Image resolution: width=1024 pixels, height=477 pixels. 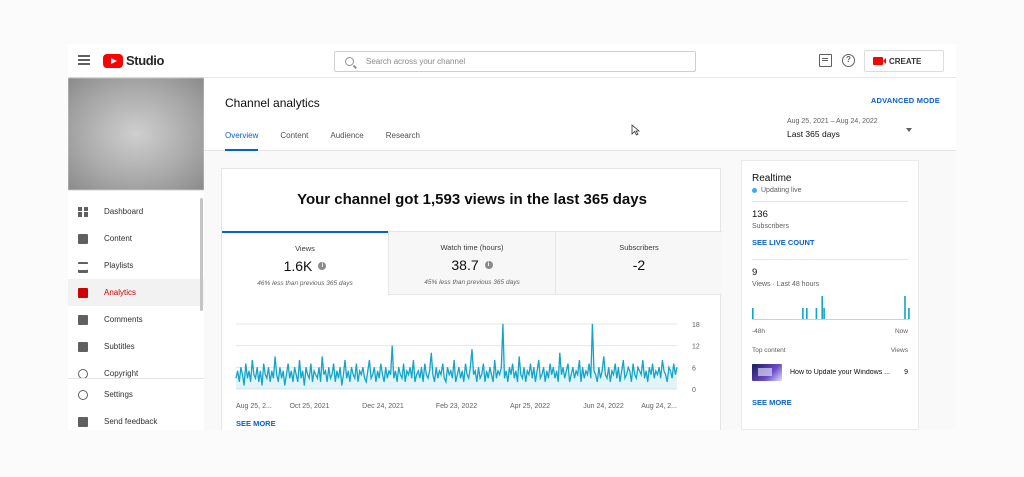 I want to click on realtime-see-more-button: SEE MORE, so click(x=772, y=402).